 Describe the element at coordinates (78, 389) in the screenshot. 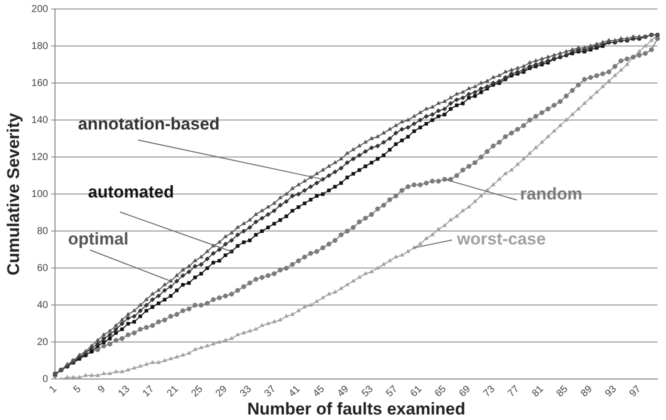

I see `x-tick-label: 5` at that location.